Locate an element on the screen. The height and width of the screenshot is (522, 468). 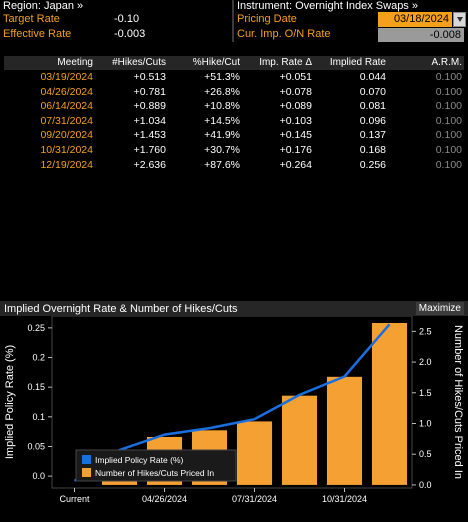
y-tick-label-left: 0.05 is located at coordinates (36, 446).